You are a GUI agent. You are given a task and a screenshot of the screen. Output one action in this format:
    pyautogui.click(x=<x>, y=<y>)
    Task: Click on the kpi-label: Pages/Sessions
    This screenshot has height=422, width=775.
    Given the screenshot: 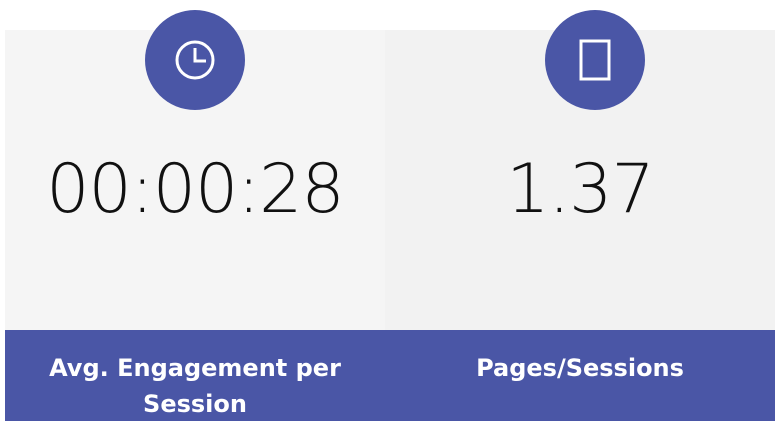 What is the action you would take?
    pyautogui.click(x=580, y=368)
    